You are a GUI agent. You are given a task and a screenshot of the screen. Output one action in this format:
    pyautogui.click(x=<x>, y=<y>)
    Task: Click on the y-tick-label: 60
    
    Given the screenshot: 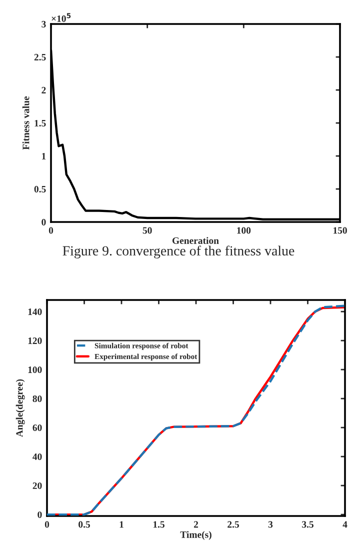 What is the action you would take?
    pyautogui.click(x=37, y=428)
    